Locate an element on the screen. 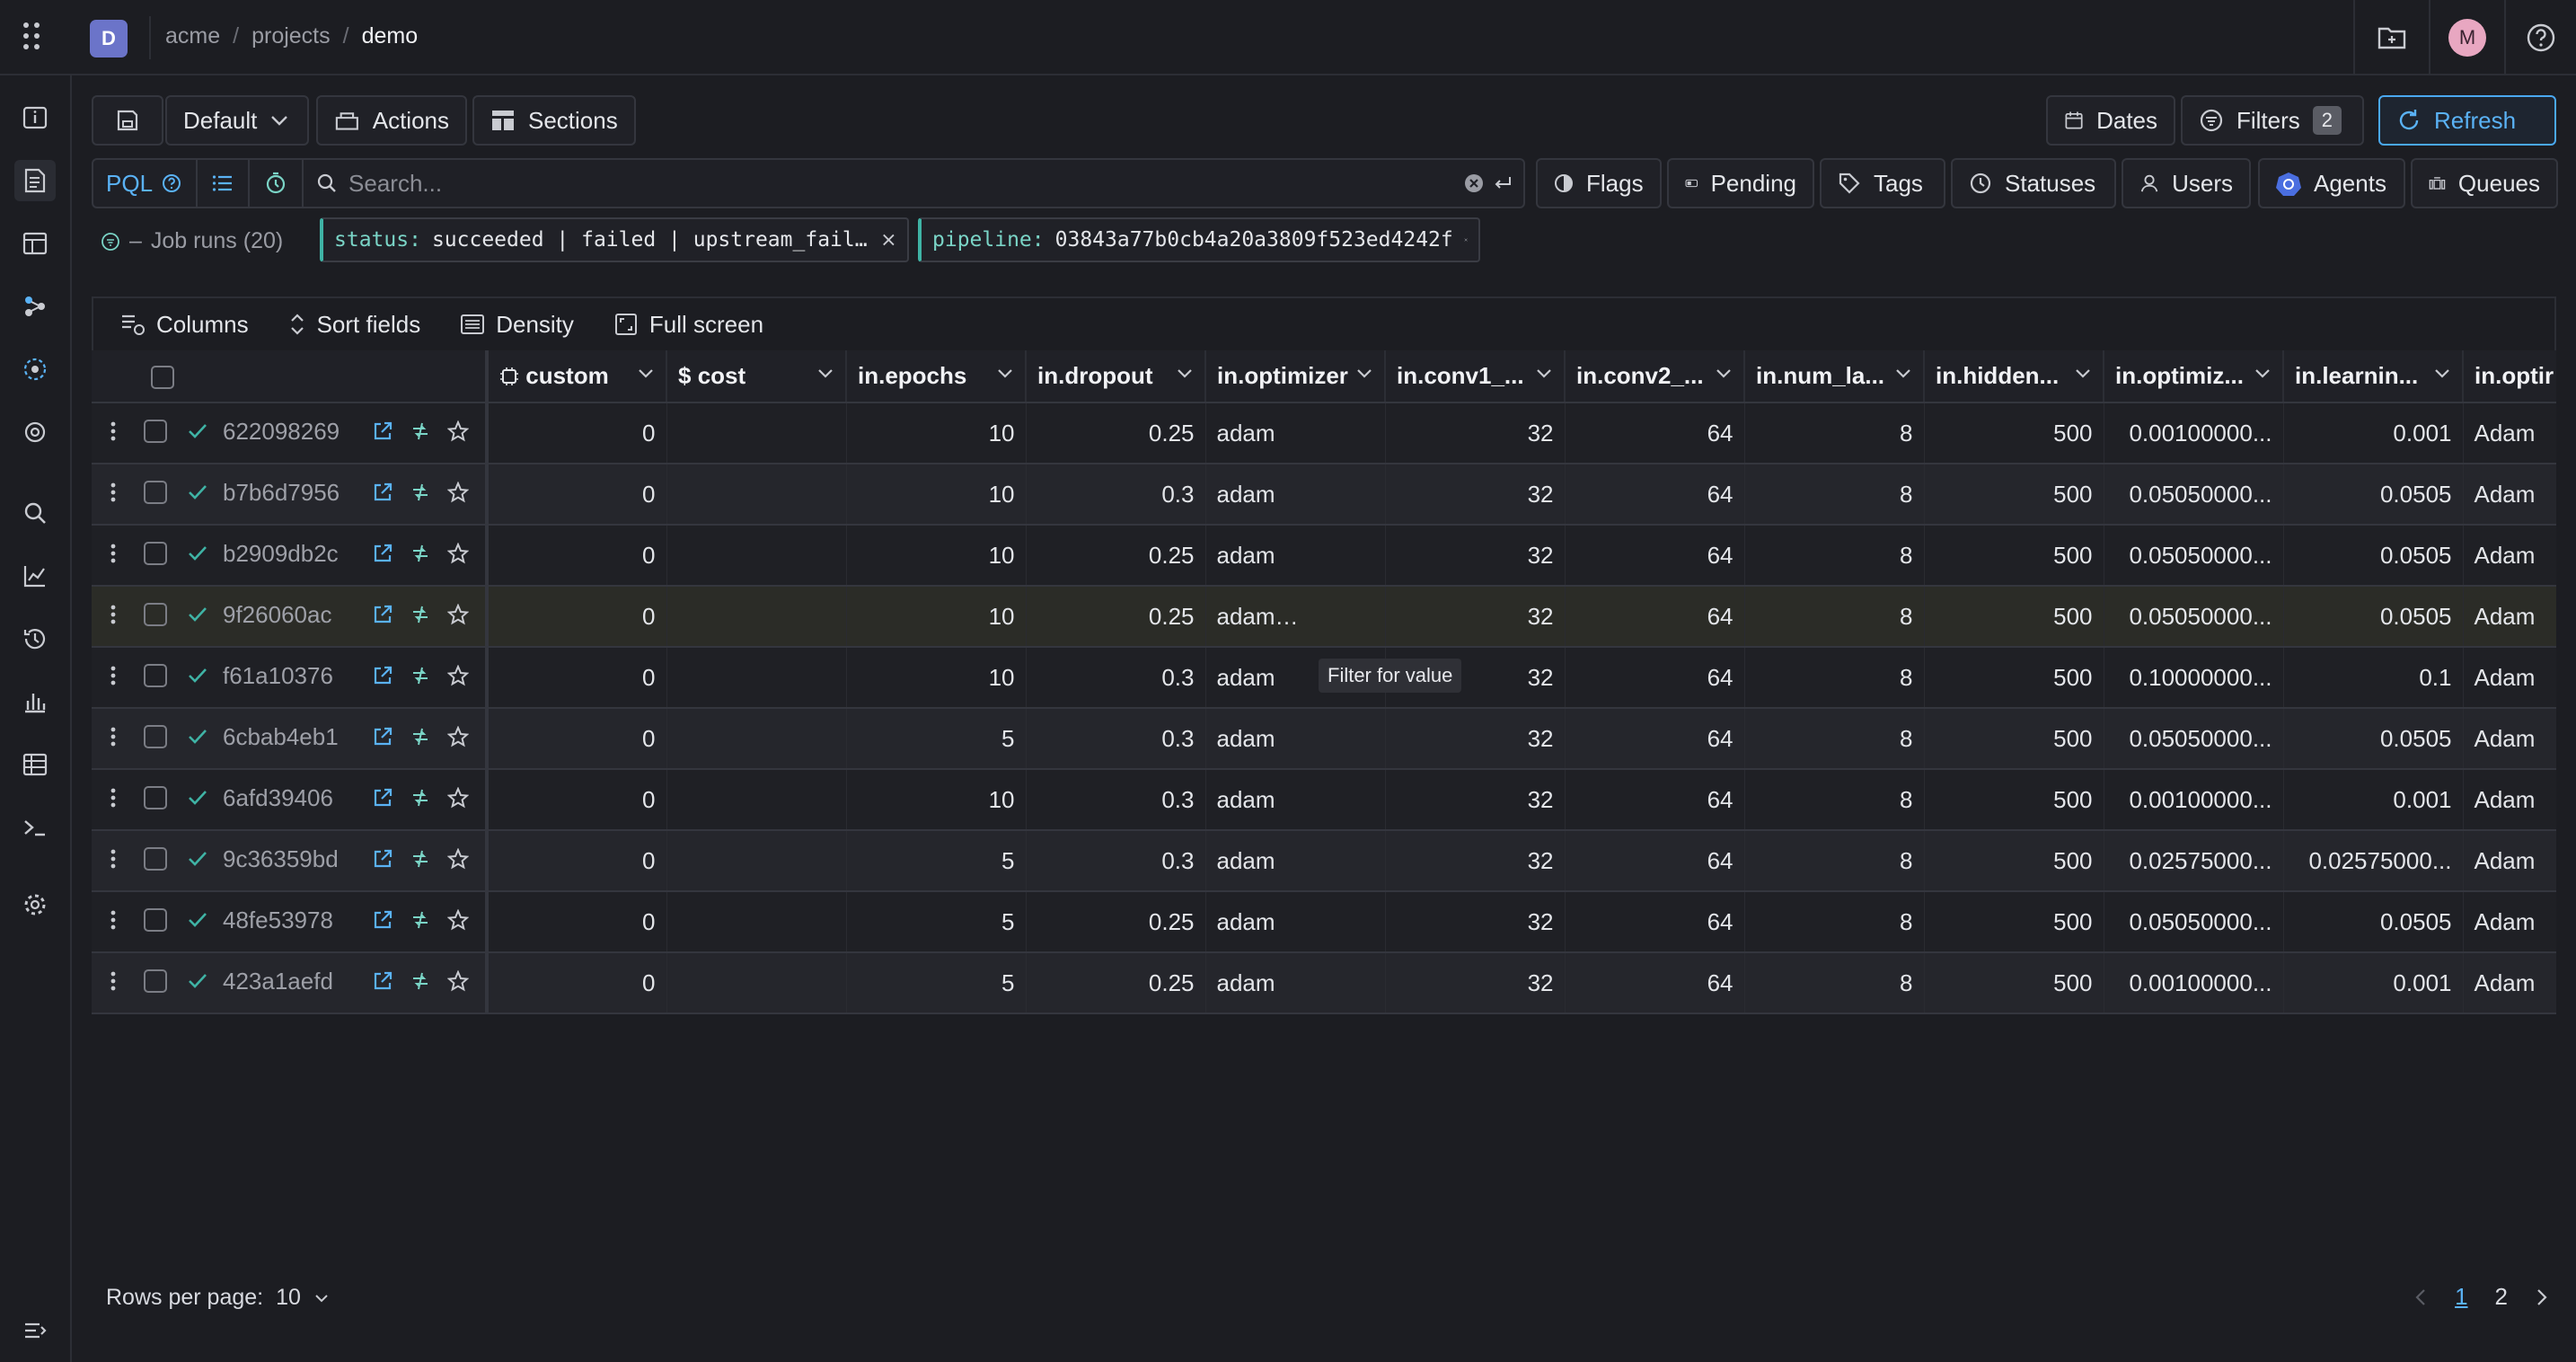 The width and height of the screenshot is (2576, 1362). cell-epochs: 10 is located at coordinates (936, 617).